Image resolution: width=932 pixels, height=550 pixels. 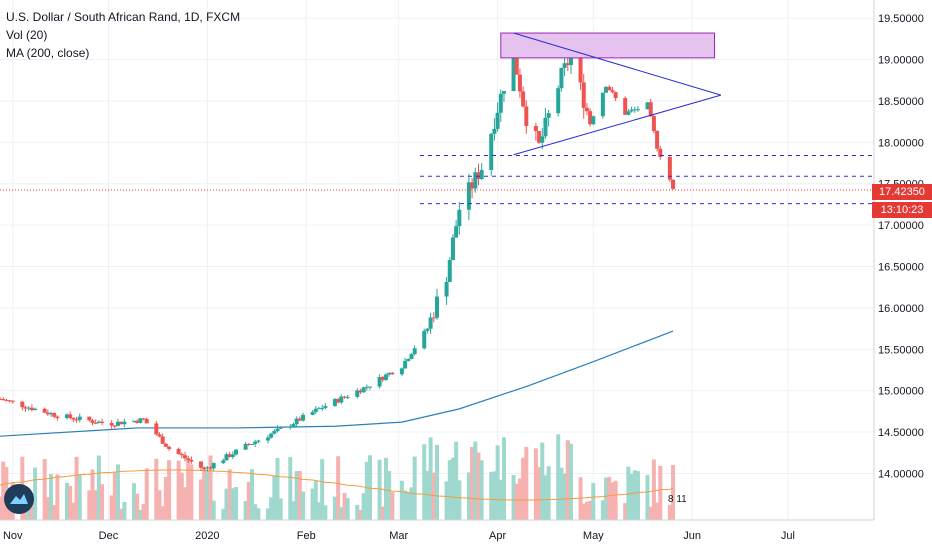 What do you see at coordinates (902, 210) in the screenshot?
I see `countdown-tag: 13:10:23` at bounding box center [902, 210].